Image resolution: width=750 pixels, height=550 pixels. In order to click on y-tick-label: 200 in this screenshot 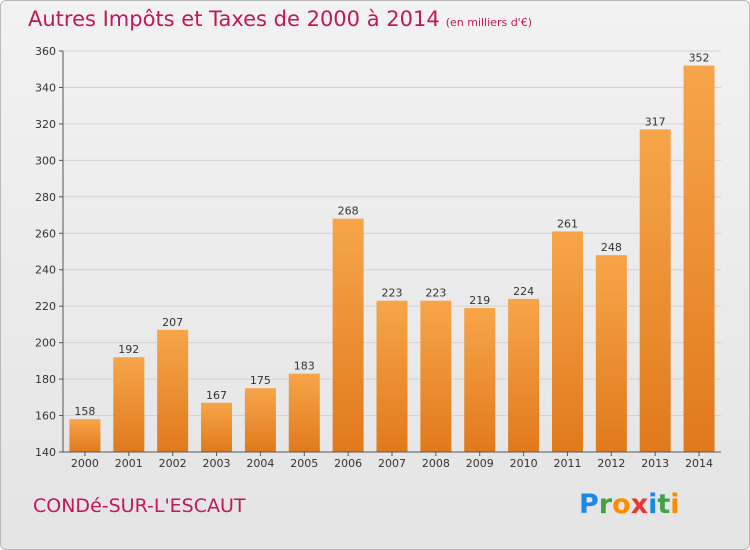, I will do `click(45, 343)`.